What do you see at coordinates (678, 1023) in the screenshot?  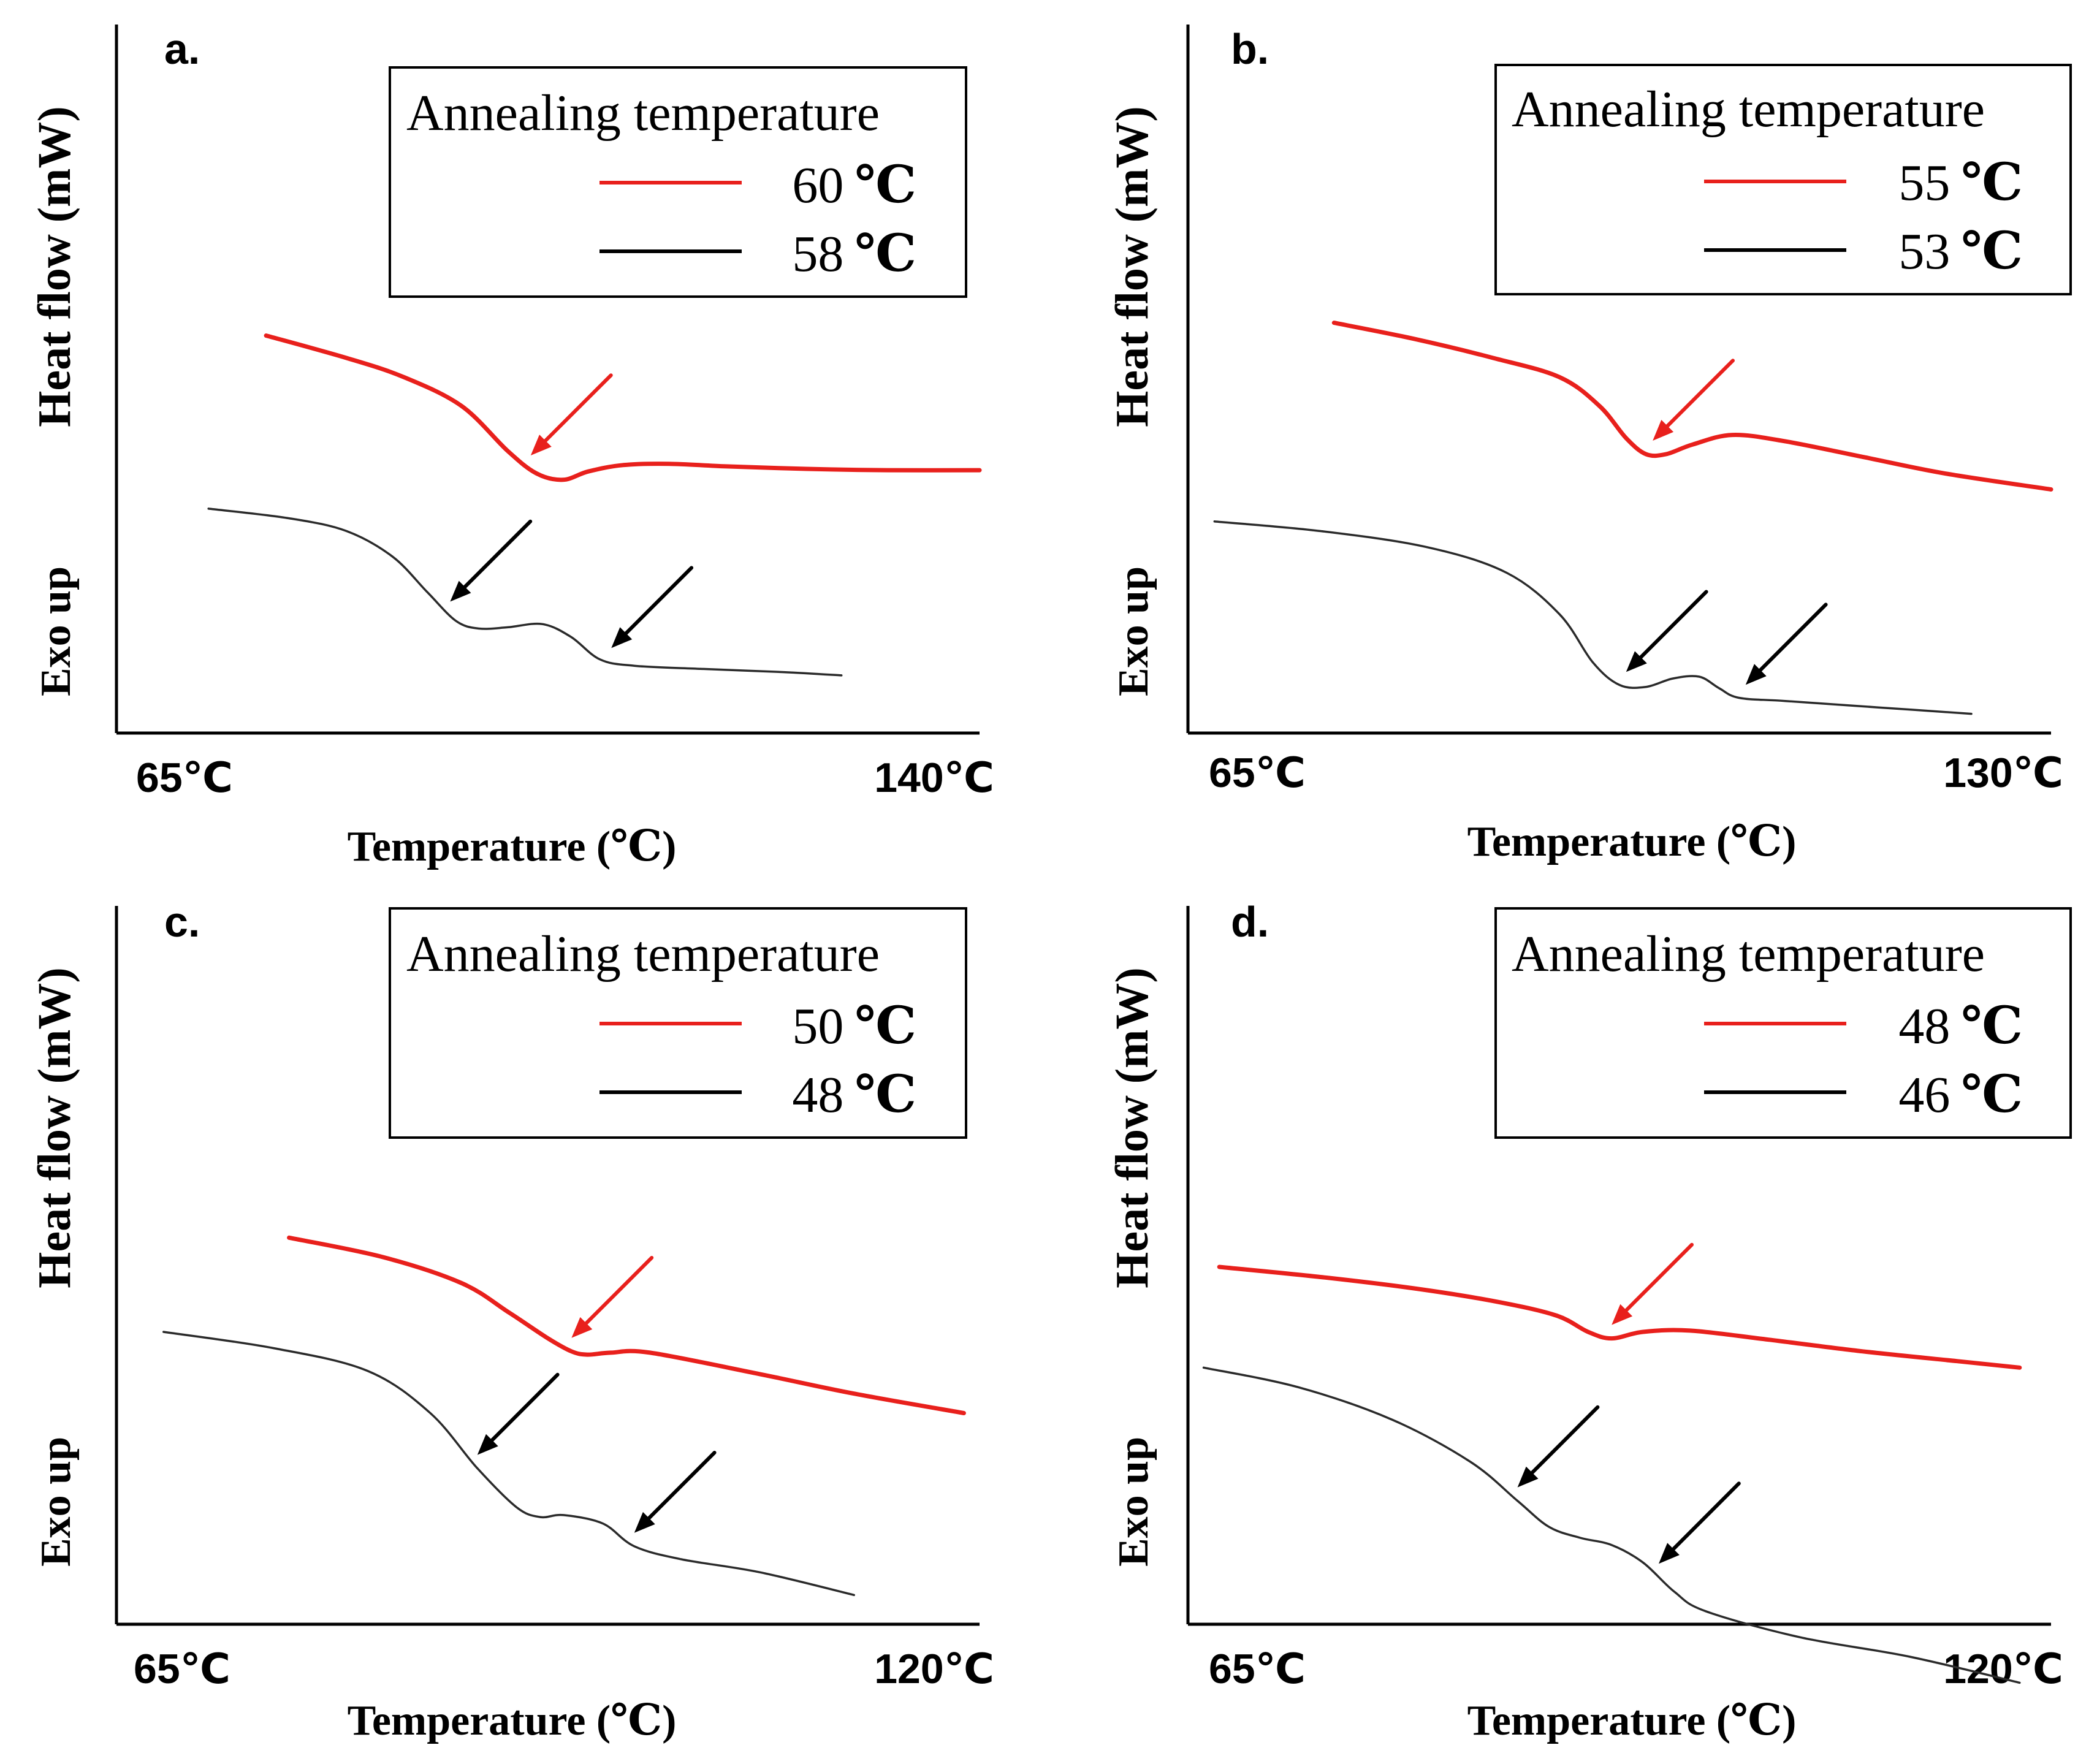 I see `legend: Annealing temperature 50 ℃ 48 ℃` at bounding box center [678, 1023].